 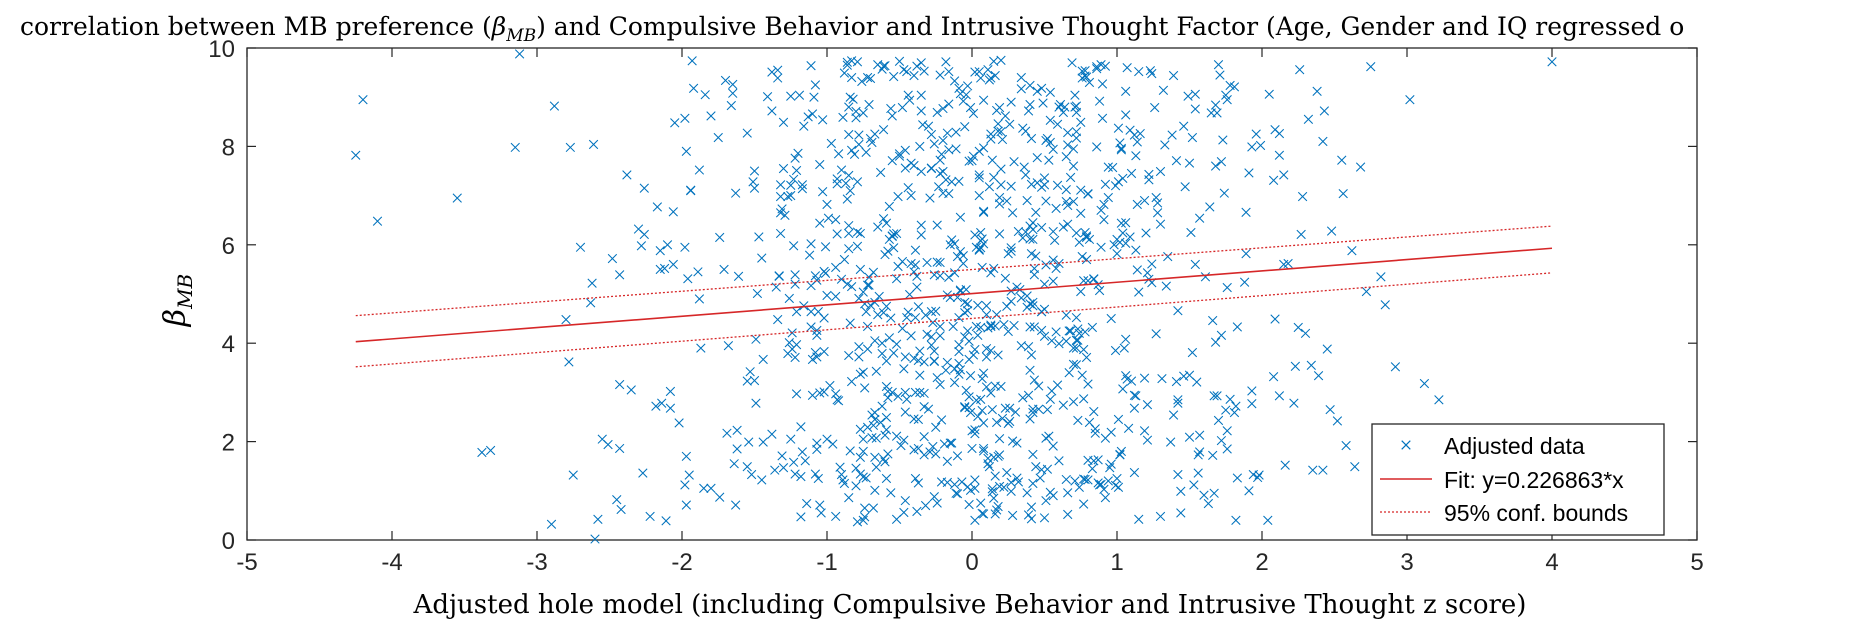 I want to click on x-tick-label: 5, so click(x=1696, y=562).